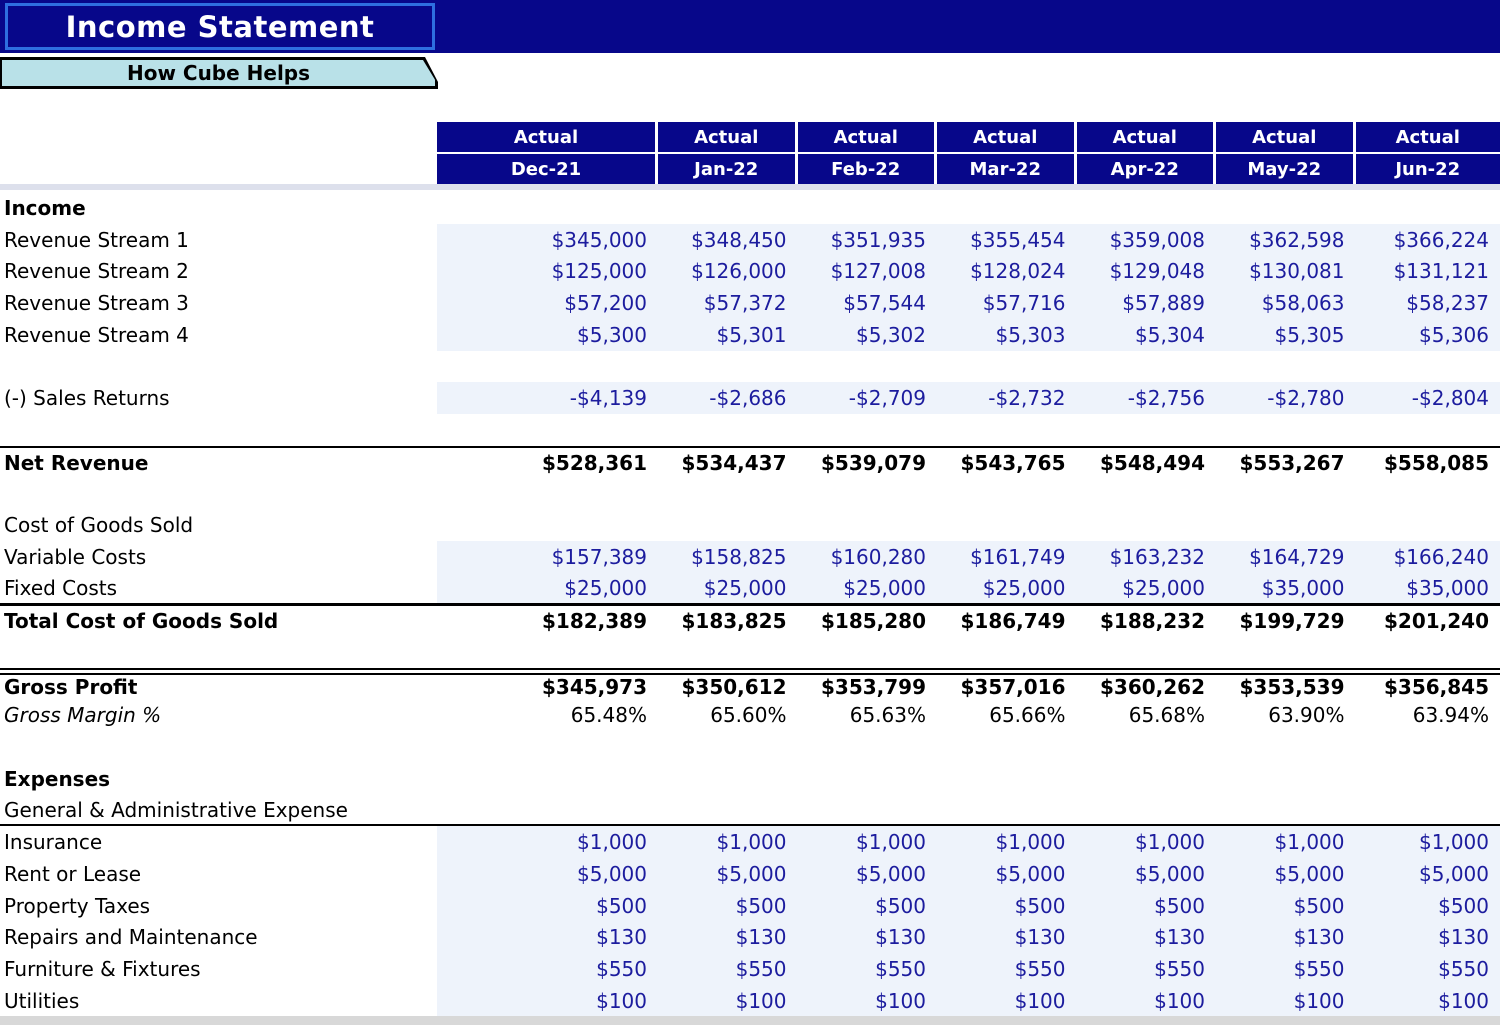 This screenshot has height=1025, width=1500. I want to click on cell-variable-costs-apr-22: $163,232, so click(1146, 556).